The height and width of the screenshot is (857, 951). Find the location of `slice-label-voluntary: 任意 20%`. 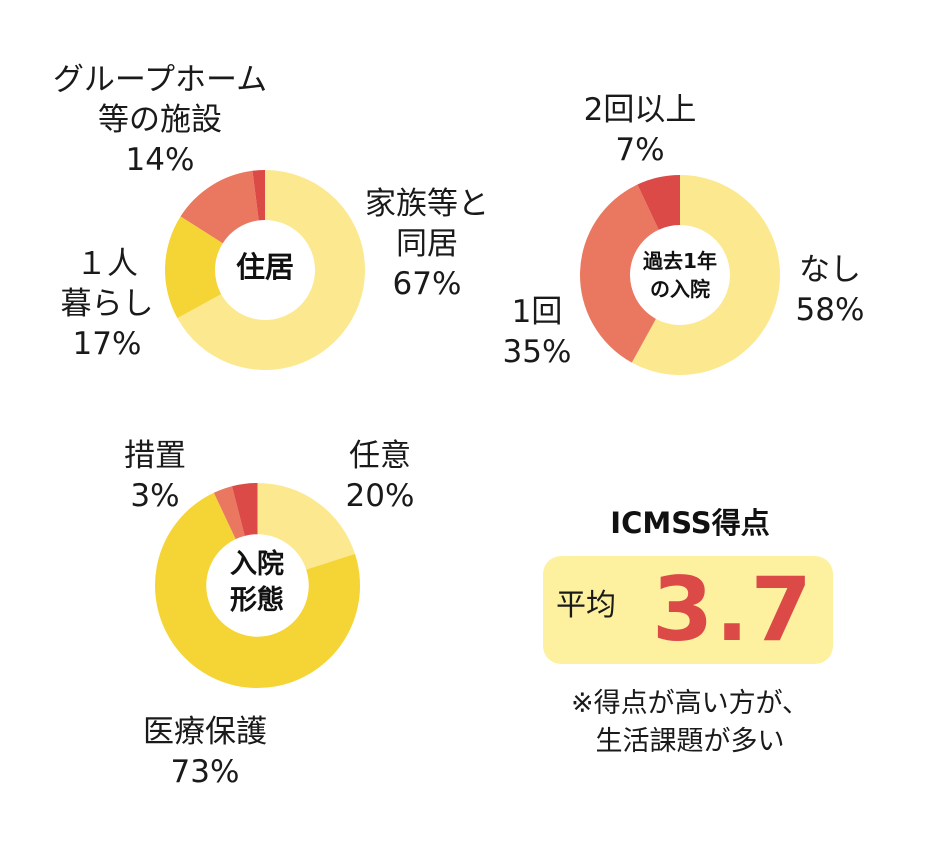

slice-label-voluntary: 任意 20% is located at coordinates (380, 476).